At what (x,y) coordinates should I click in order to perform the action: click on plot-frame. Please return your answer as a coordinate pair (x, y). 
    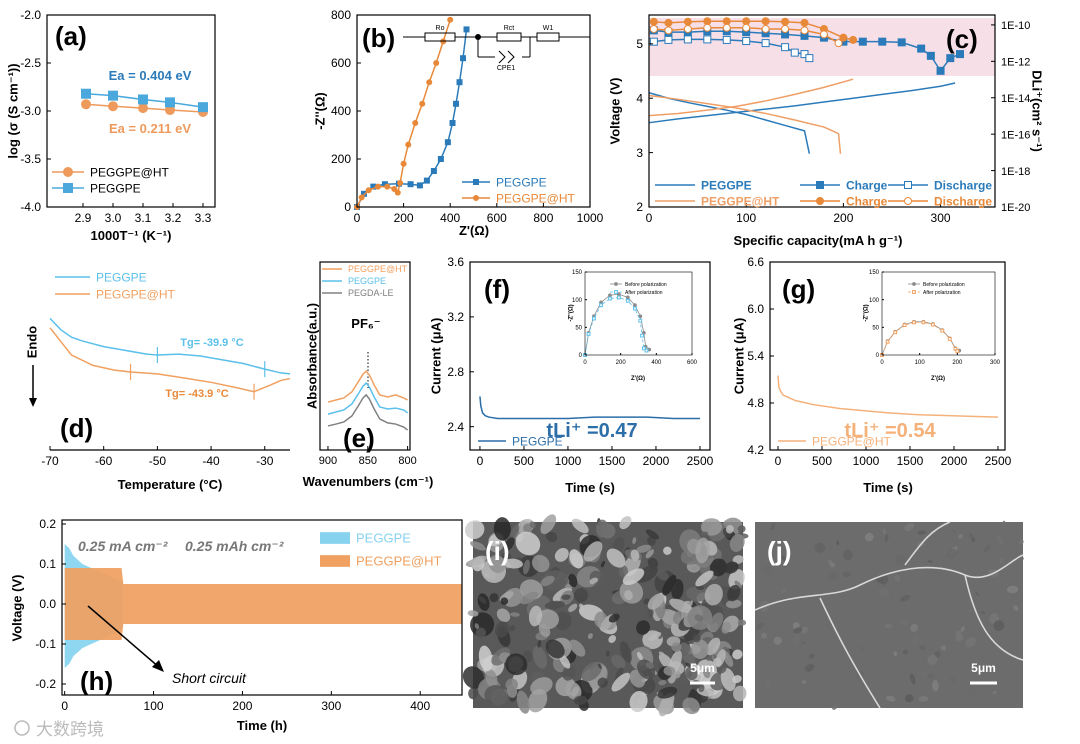
    Looking at the image, I should click on (262, 607).